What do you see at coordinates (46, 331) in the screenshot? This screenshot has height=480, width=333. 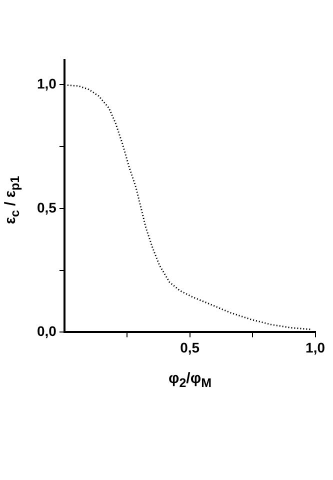 I see `y-tick-label: 0,0` at bounding box center [46, 331].